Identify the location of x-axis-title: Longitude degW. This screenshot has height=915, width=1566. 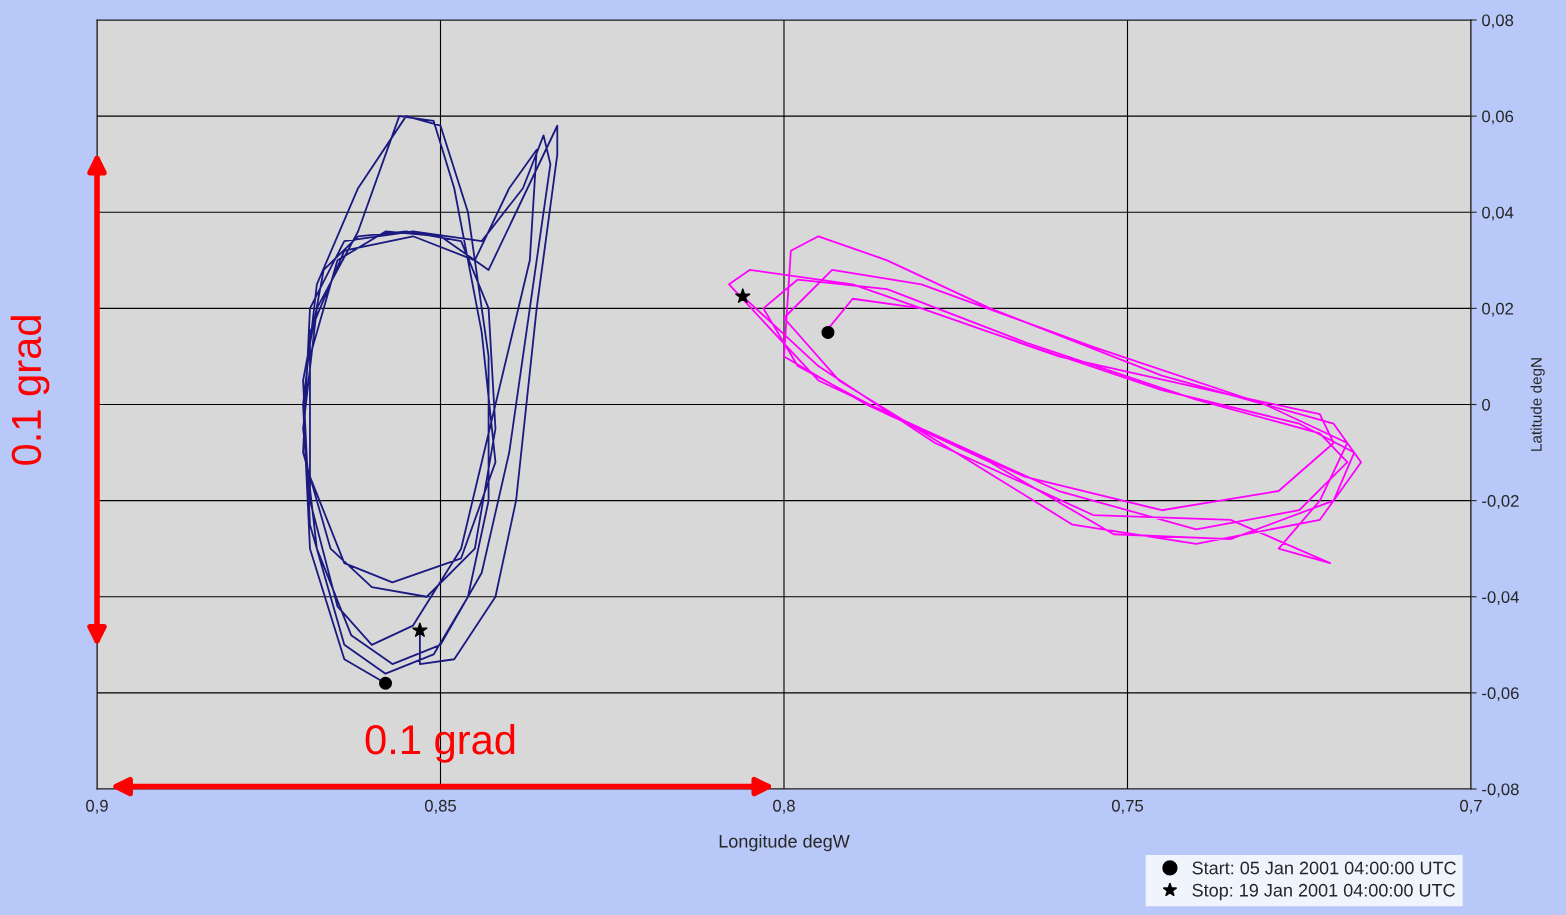
(784, 843).